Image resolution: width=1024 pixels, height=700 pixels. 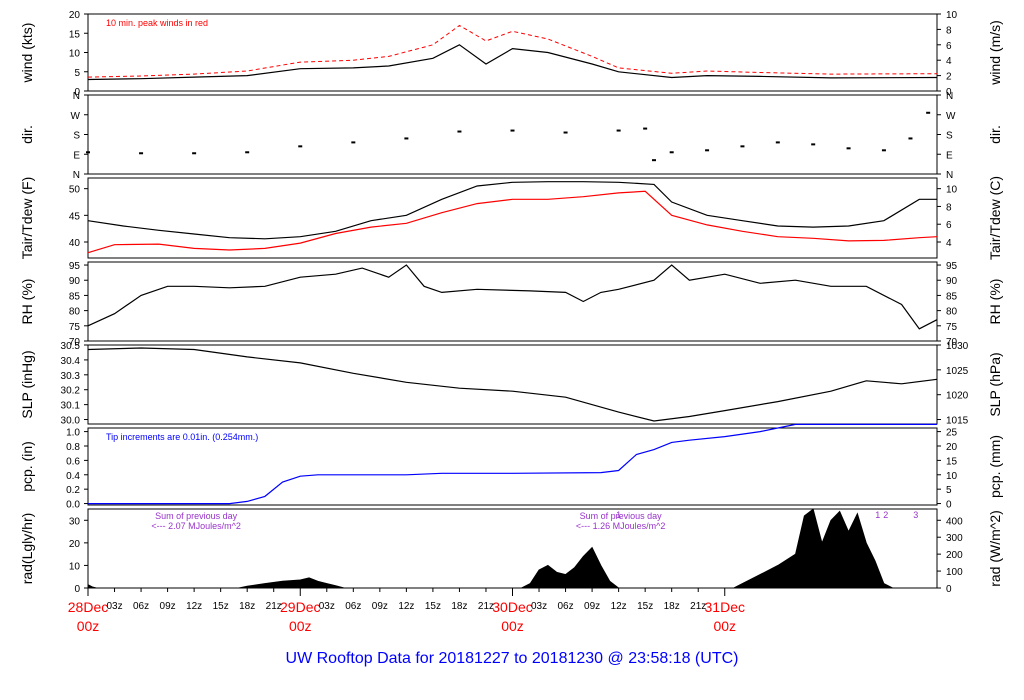 I want to click on y-tick-label-right-rad: 100, so click(x=954, y=572).